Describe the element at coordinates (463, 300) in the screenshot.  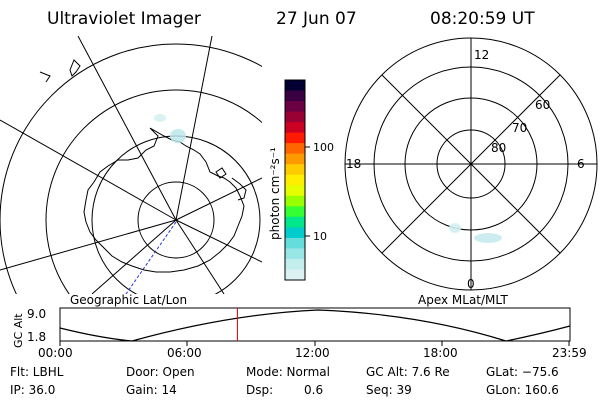
I see `apex-panel-label: Apex MLat/MLT` at that location.